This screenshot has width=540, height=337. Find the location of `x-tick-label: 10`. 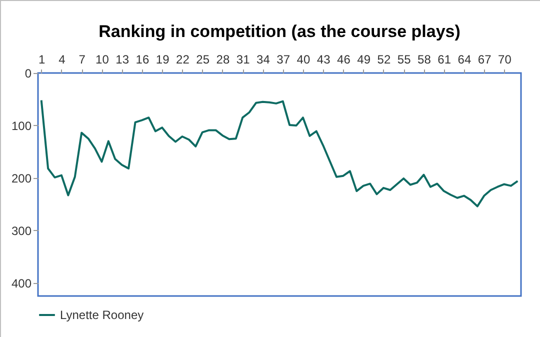

x-tick-label: 10 is located at coordinates (103, 59).